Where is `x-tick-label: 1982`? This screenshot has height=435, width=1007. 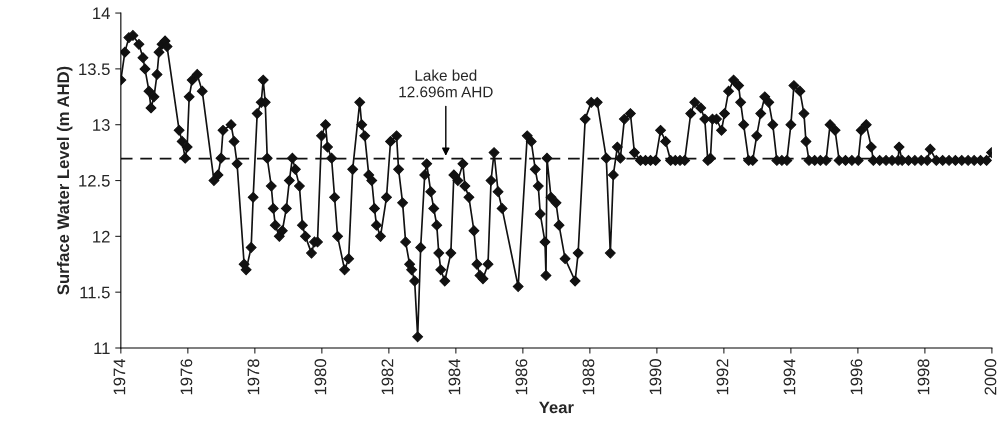
x-tick-label: 1982 is located at coordinates (387, 377).